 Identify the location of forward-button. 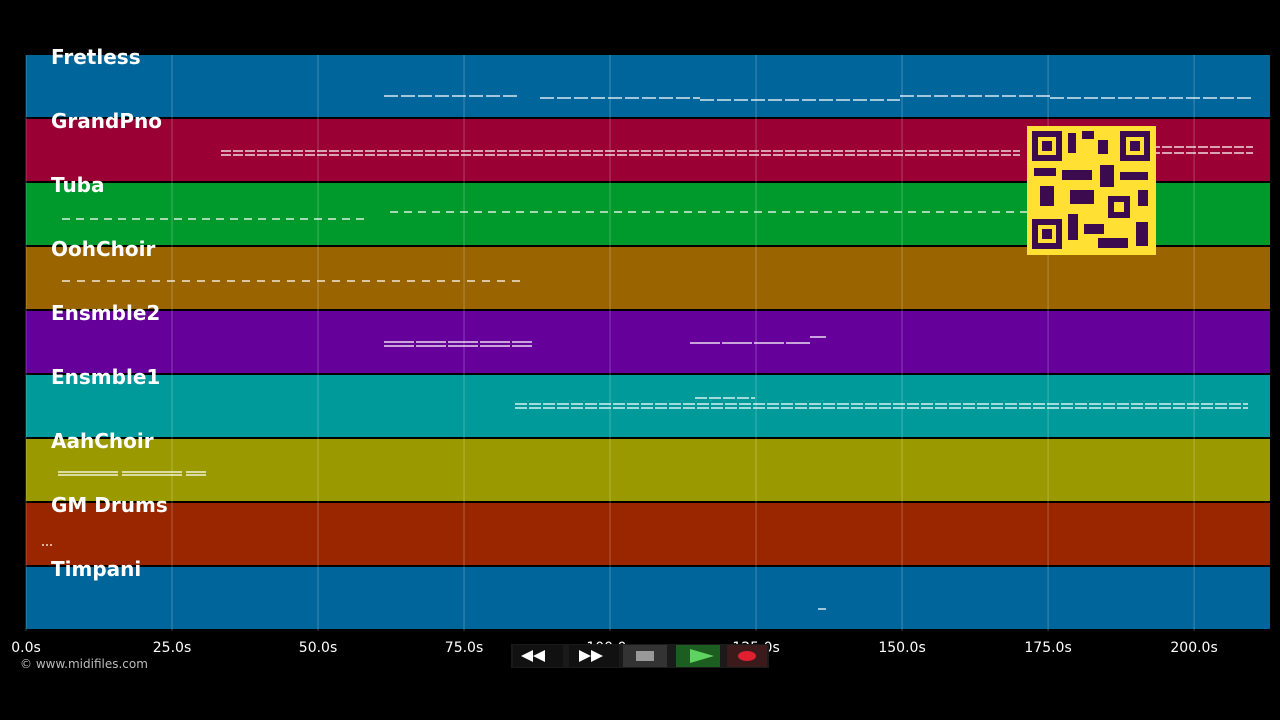
(594, 656).